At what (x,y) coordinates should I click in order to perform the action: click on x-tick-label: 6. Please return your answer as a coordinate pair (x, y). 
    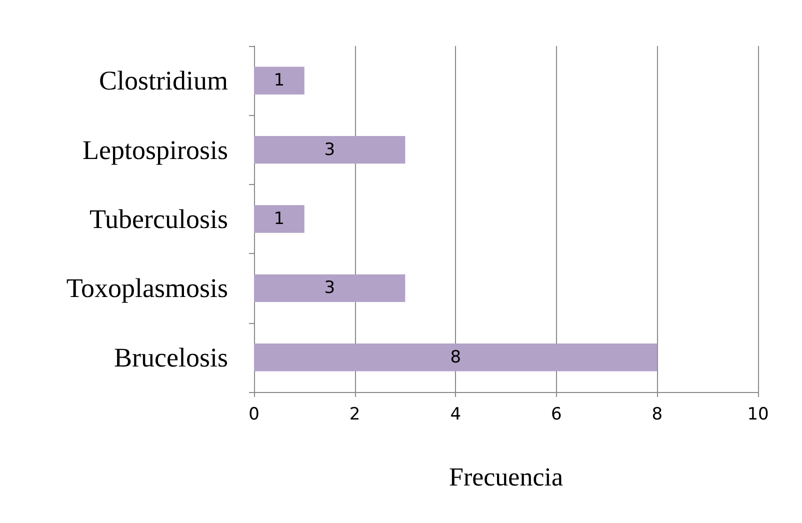
    Looking at the image, I should click on (556, 414).